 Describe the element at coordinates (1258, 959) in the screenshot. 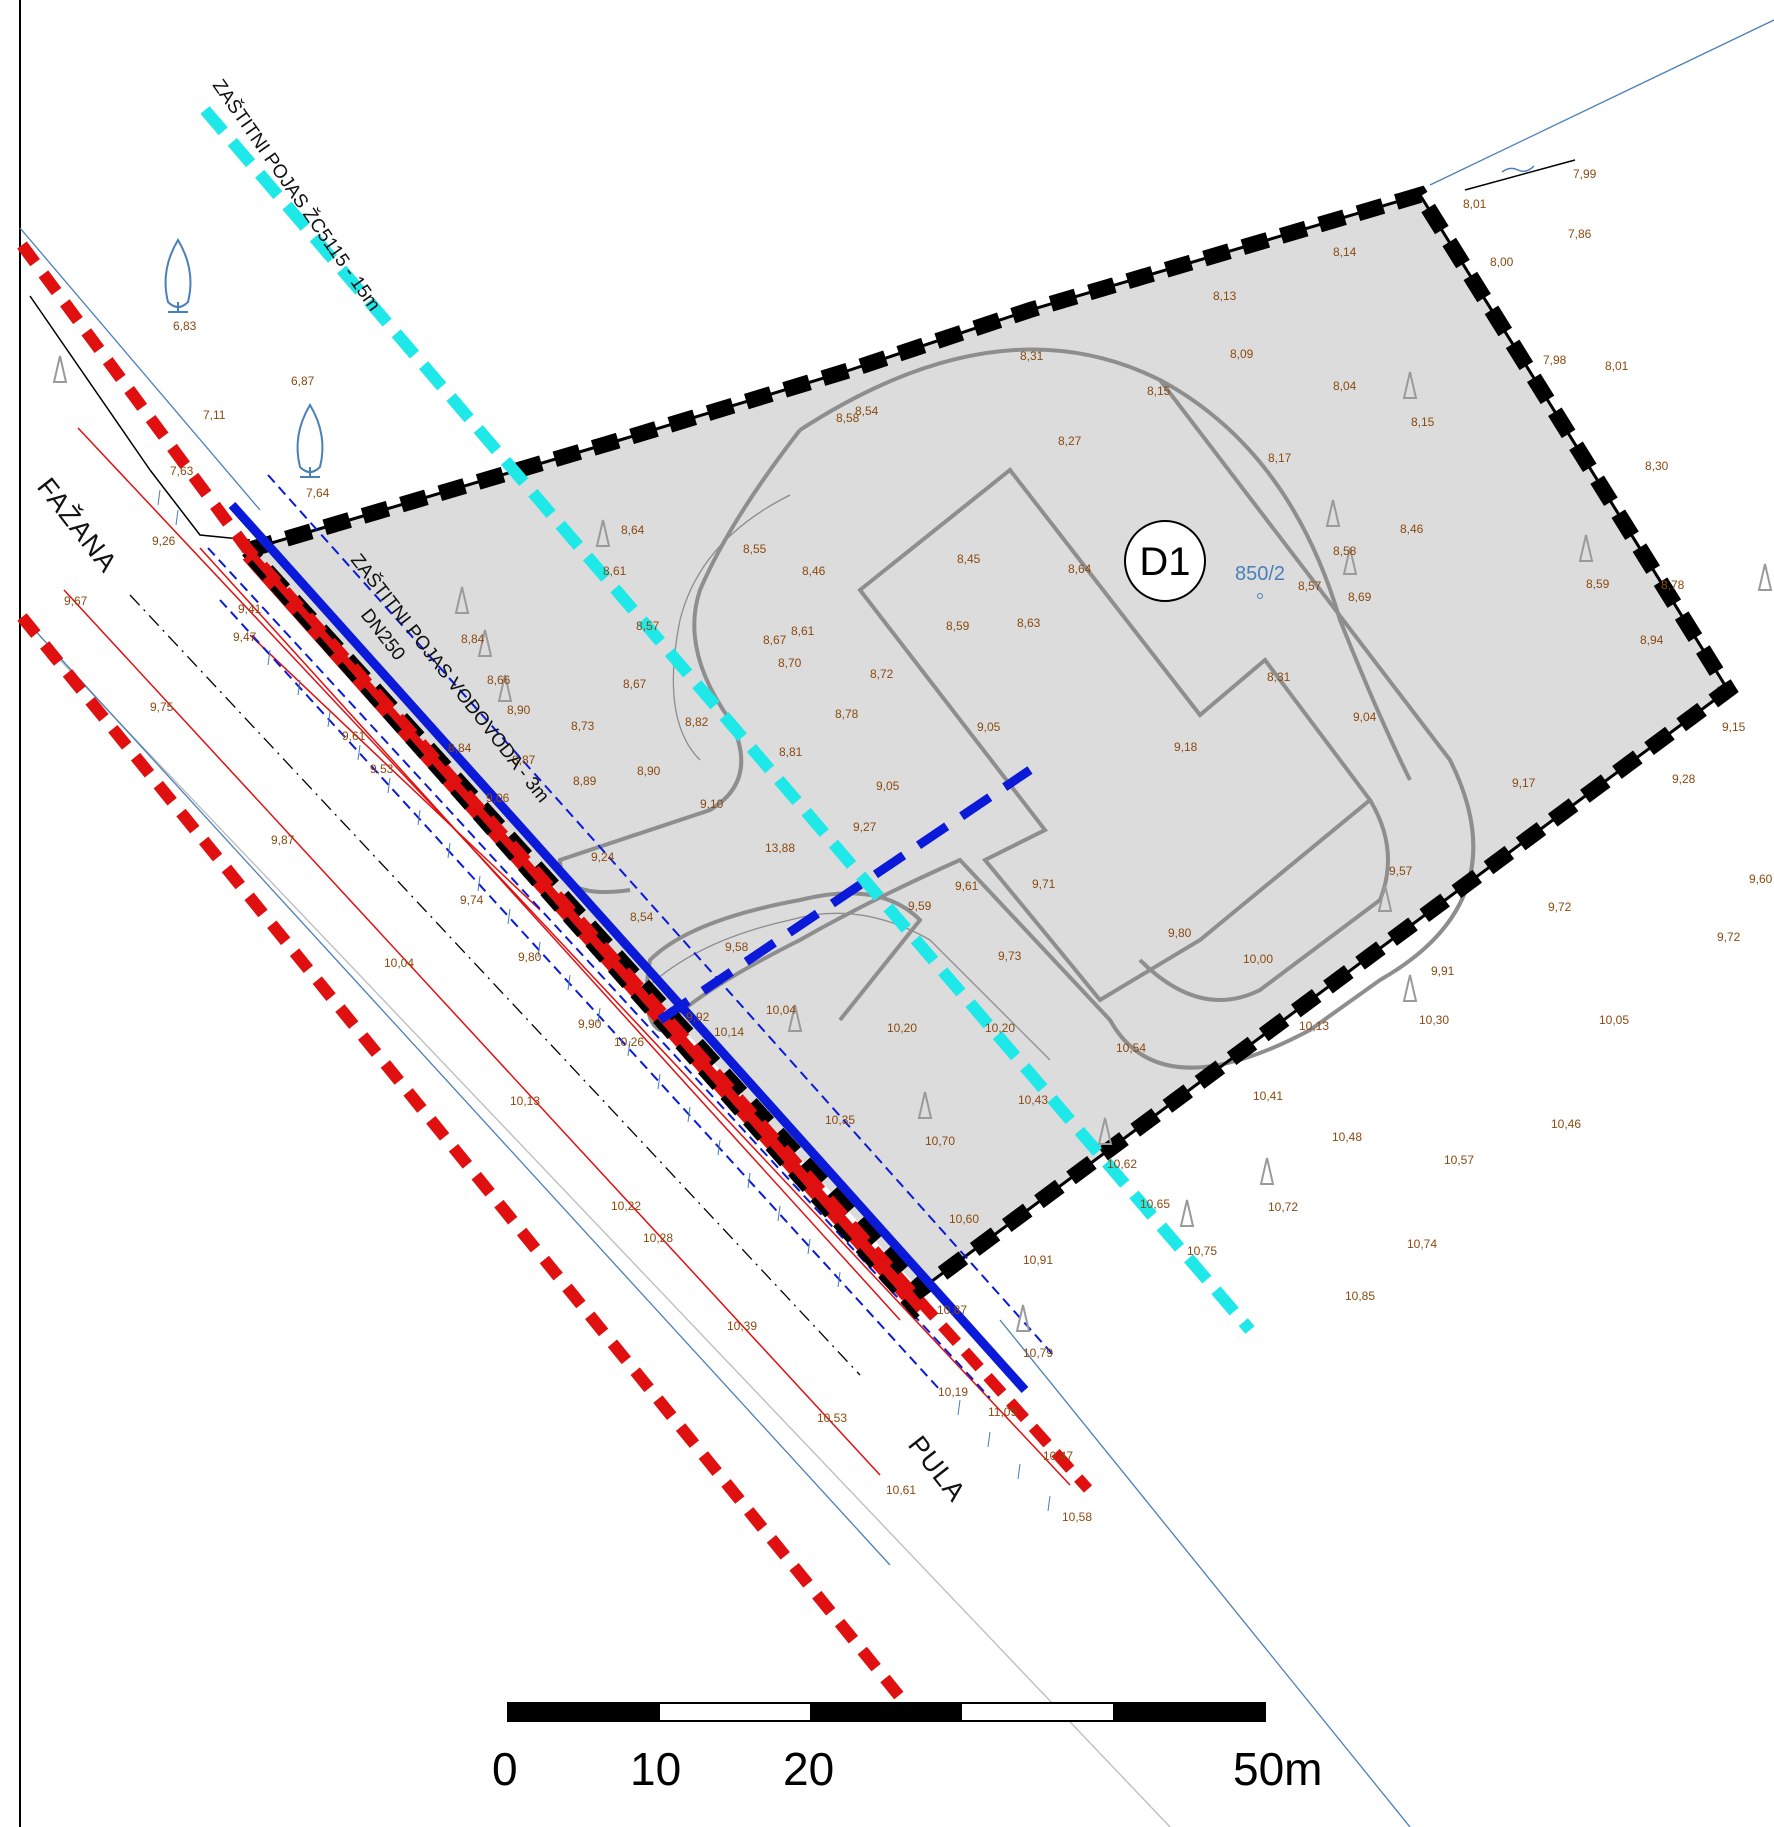

I see `elevation-label: 10,00` at that location.